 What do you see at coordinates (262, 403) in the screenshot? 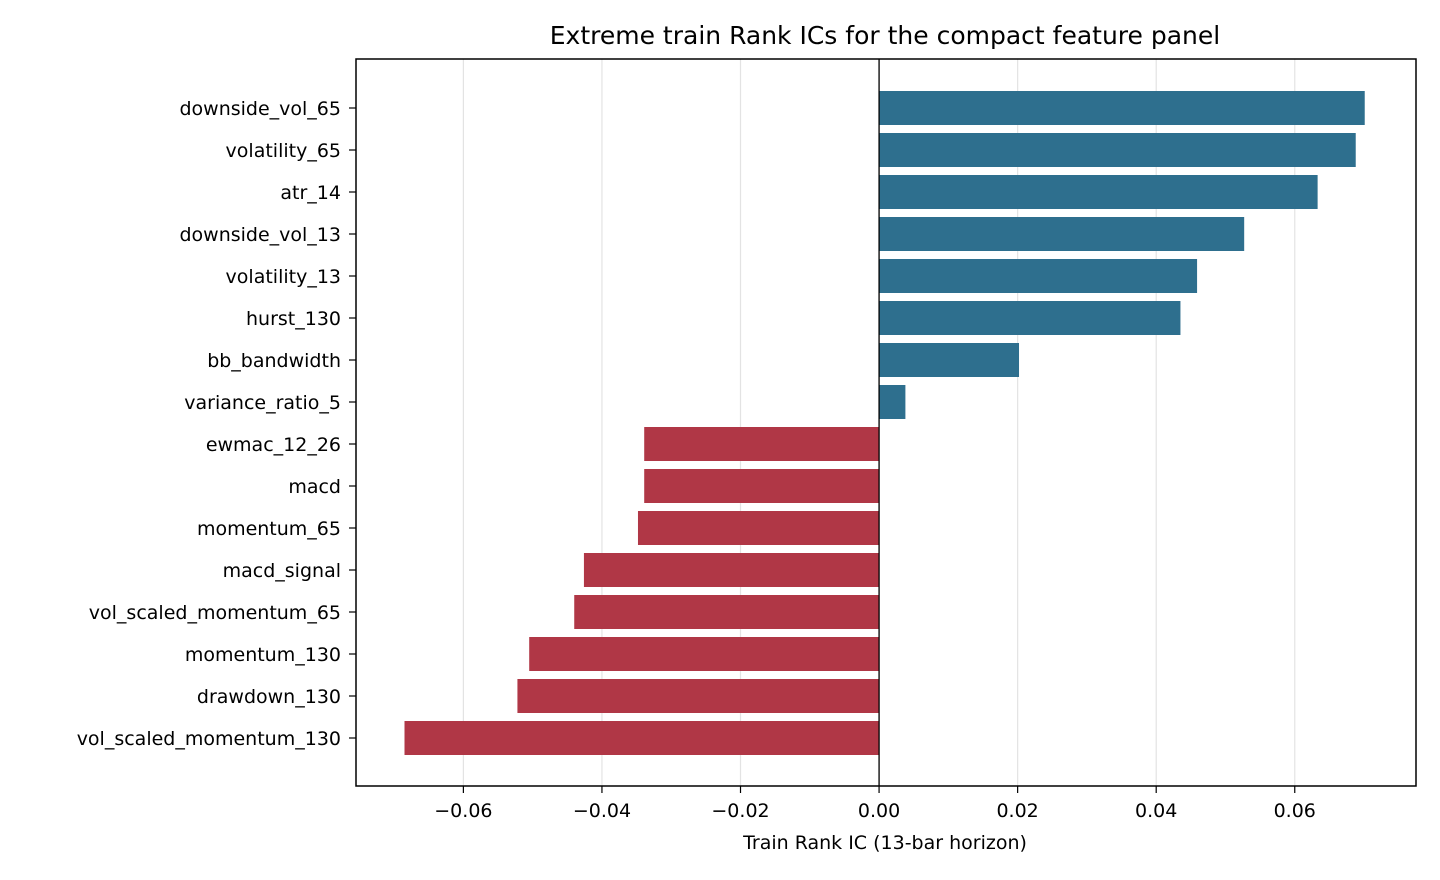
I see `y-tick-label: variance_ratio_5` at bounding box center [262, 403].